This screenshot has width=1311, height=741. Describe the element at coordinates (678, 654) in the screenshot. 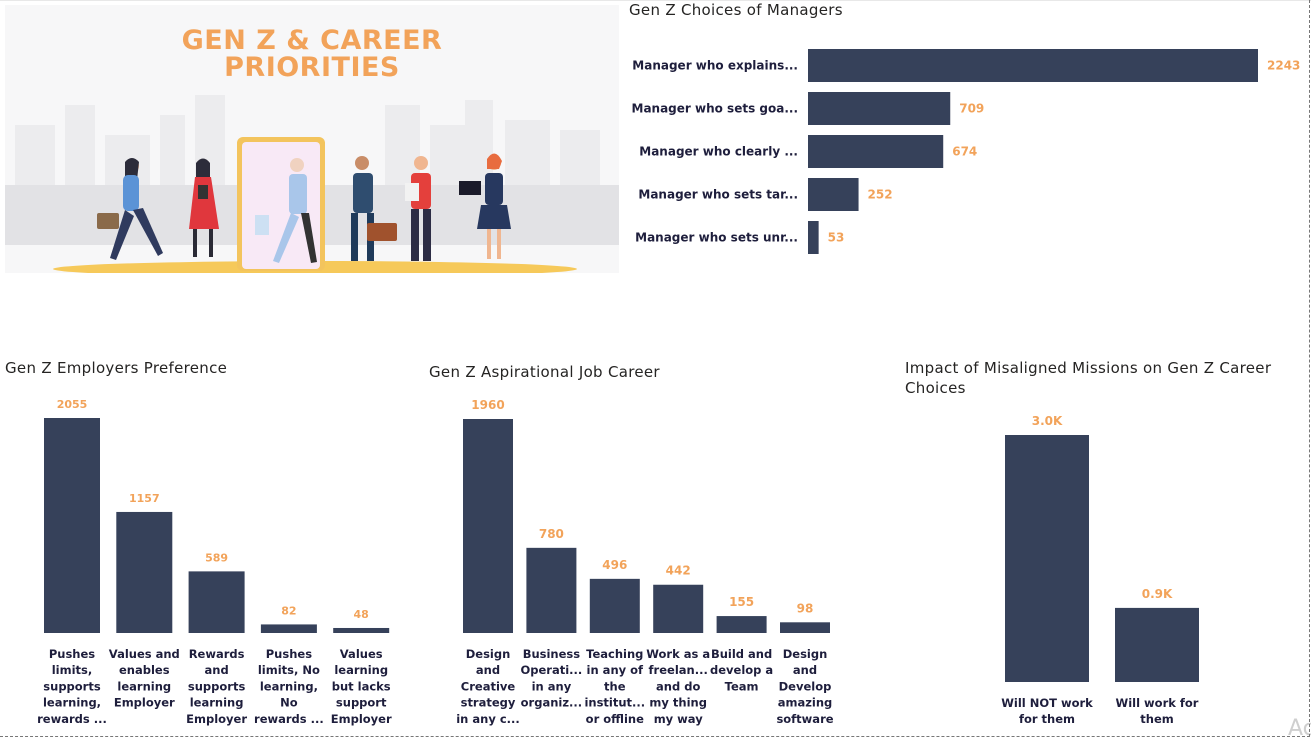

I see `aspirational-category-label-line: Work as a` at that location.